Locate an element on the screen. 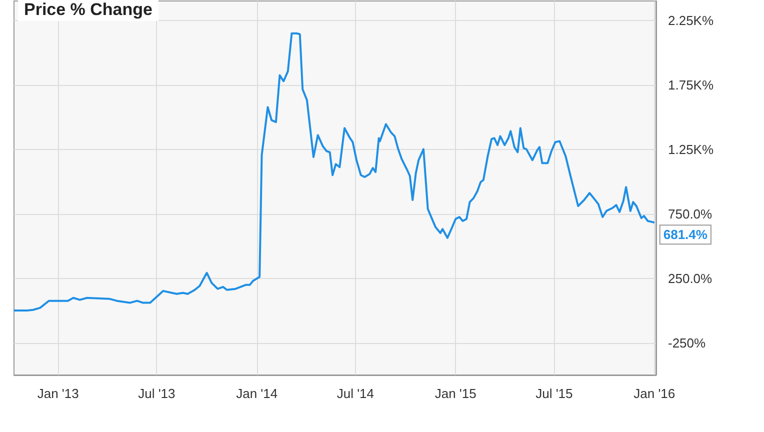 The height and width of the screenshot is (432, 764). x-tick-label: Jul '15 is located at coordinates (554, 393).